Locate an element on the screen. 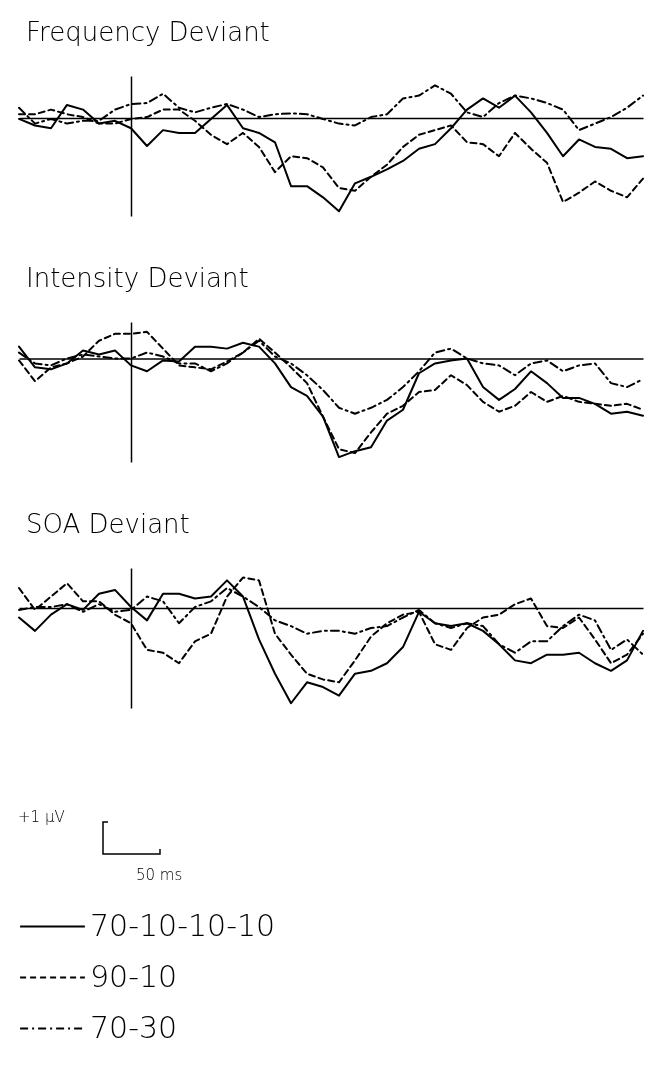 The height and width of the screenshot is (1078, 656). chart-title: Frequency Deviant is located at coordinates (148, 32).